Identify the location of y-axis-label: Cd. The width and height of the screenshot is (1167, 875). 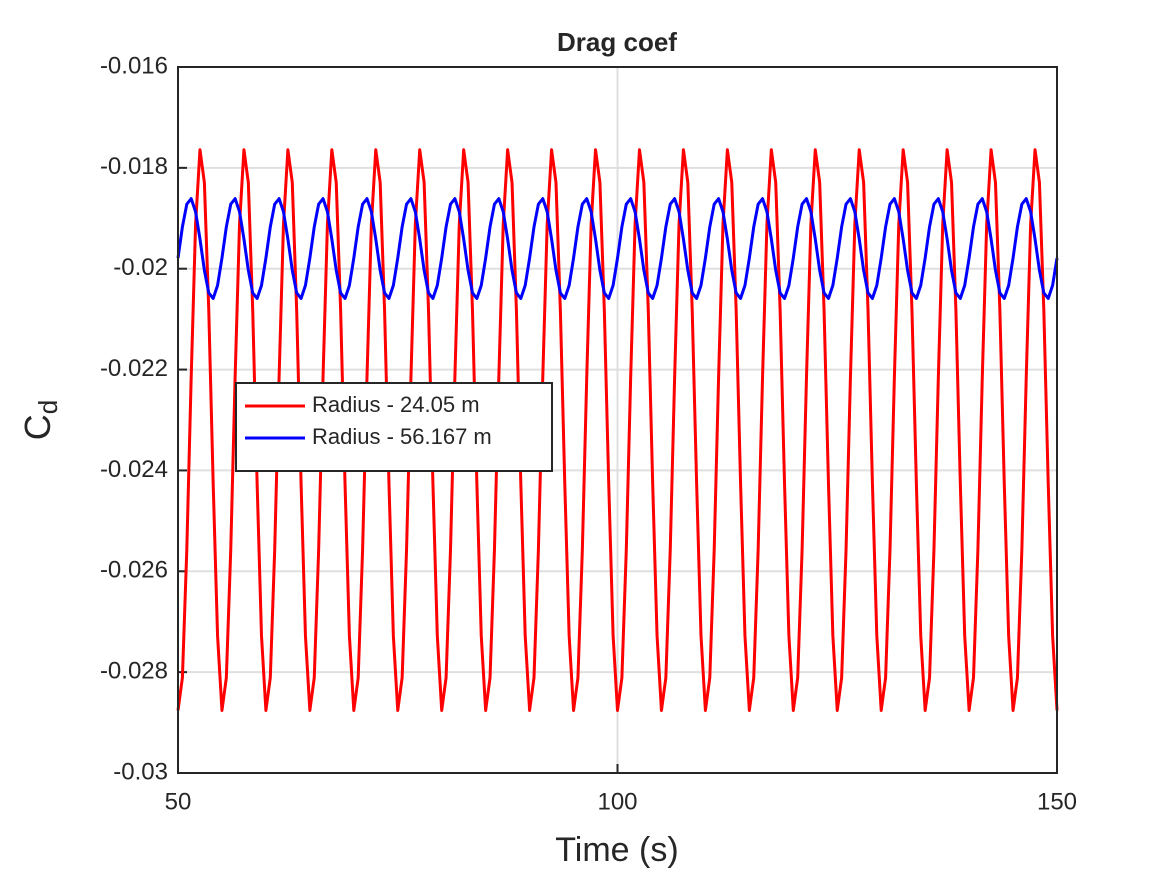
(40, 420).